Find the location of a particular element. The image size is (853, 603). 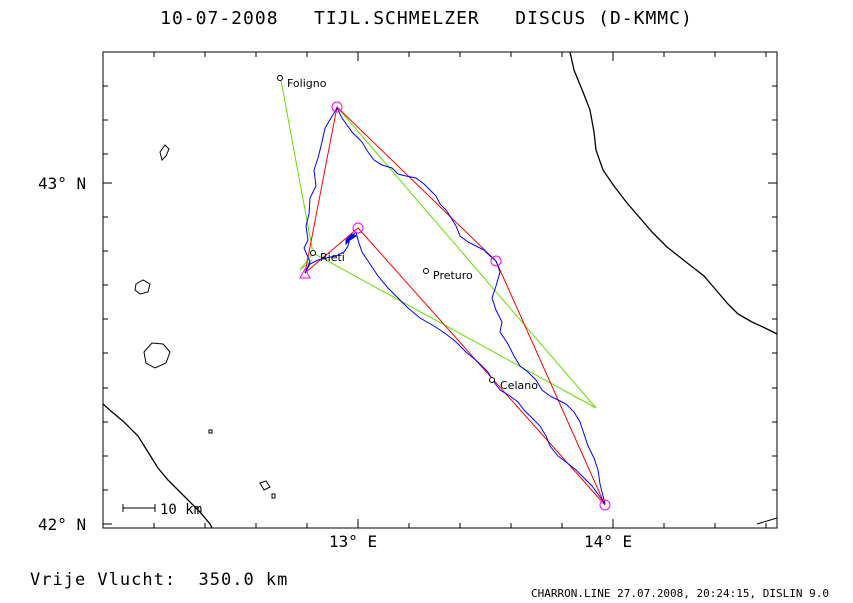

start-triangle is located at coordinates (305, 273).